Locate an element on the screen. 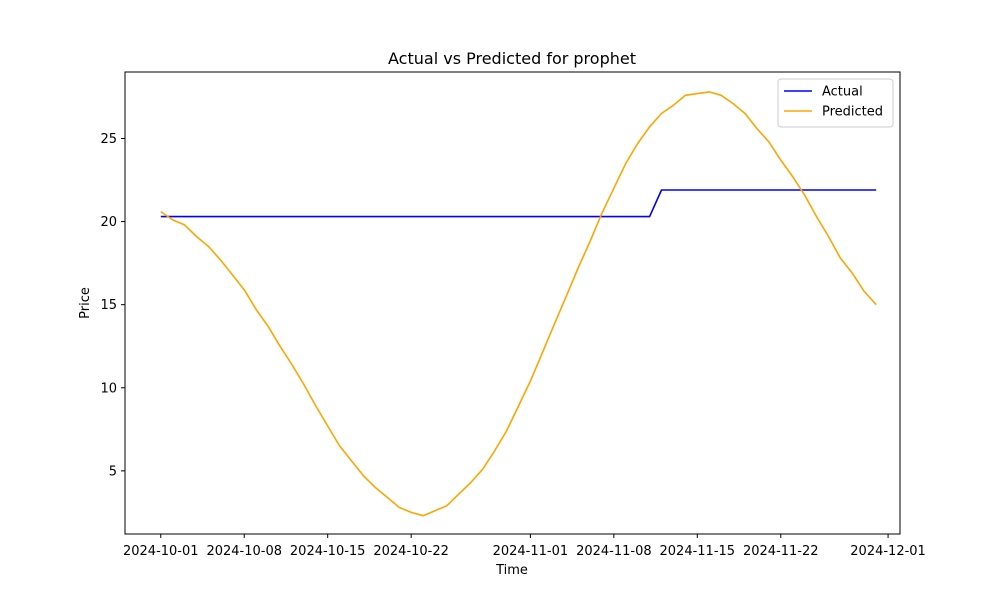 This screenshot has height=600, width=1000. legend-label-actual: Actual is located at coordinates (842, 92).